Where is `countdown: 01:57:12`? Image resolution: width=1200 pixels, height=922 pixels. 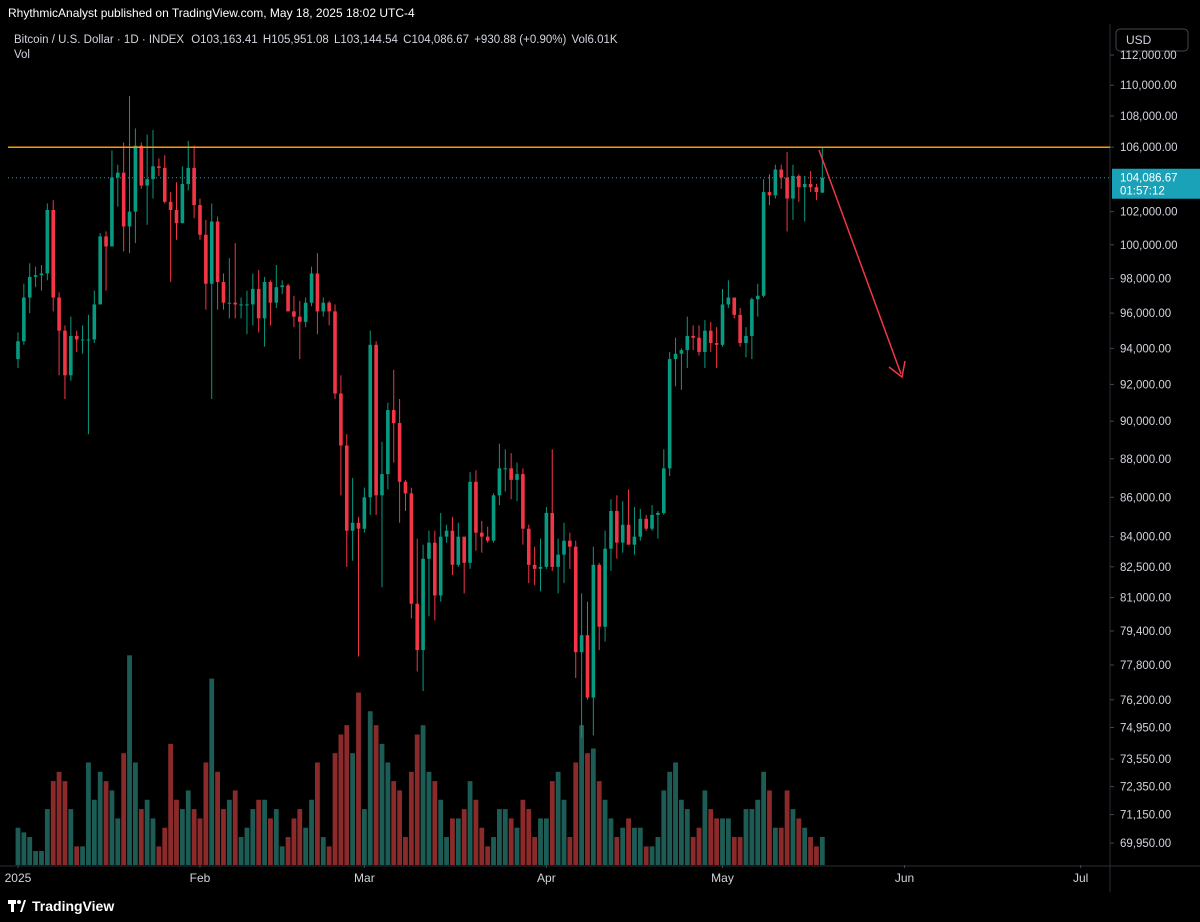
countdown: 01:57:12 is located at coordinates (1142, 192).